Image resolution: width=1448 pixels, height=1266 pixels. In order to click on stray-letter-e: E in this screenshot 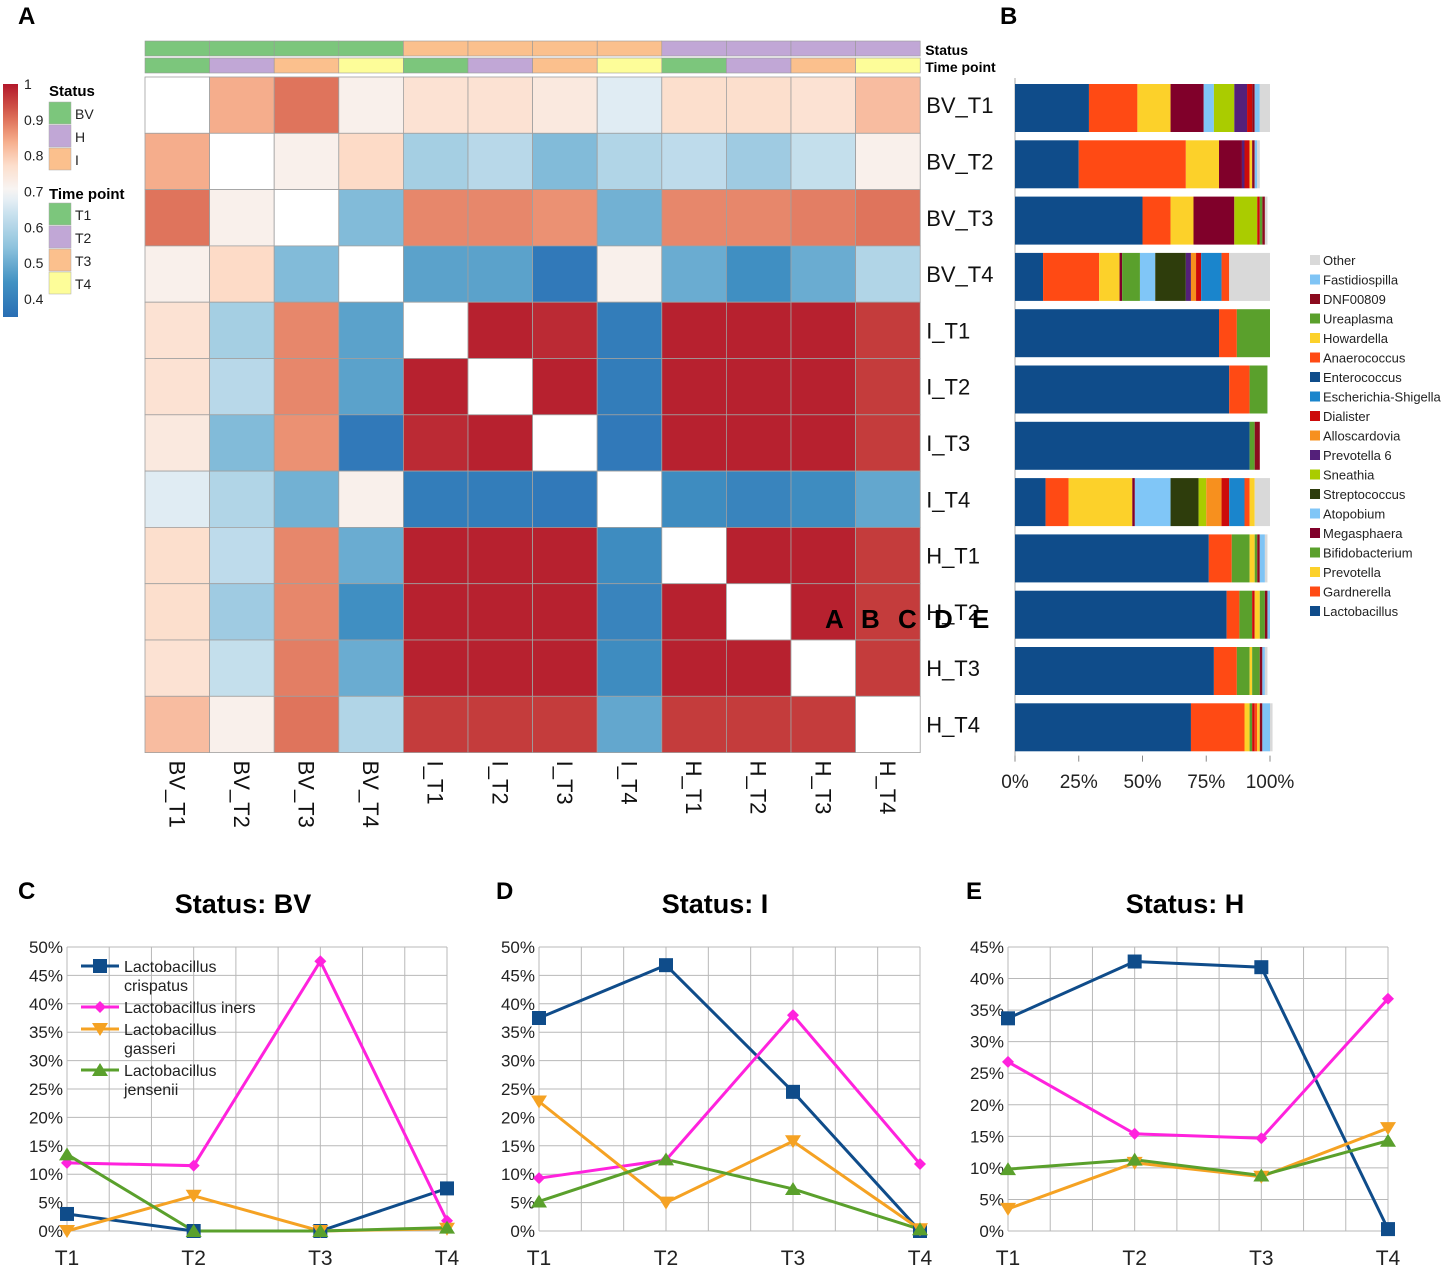, I will do `click(980, 619)`.